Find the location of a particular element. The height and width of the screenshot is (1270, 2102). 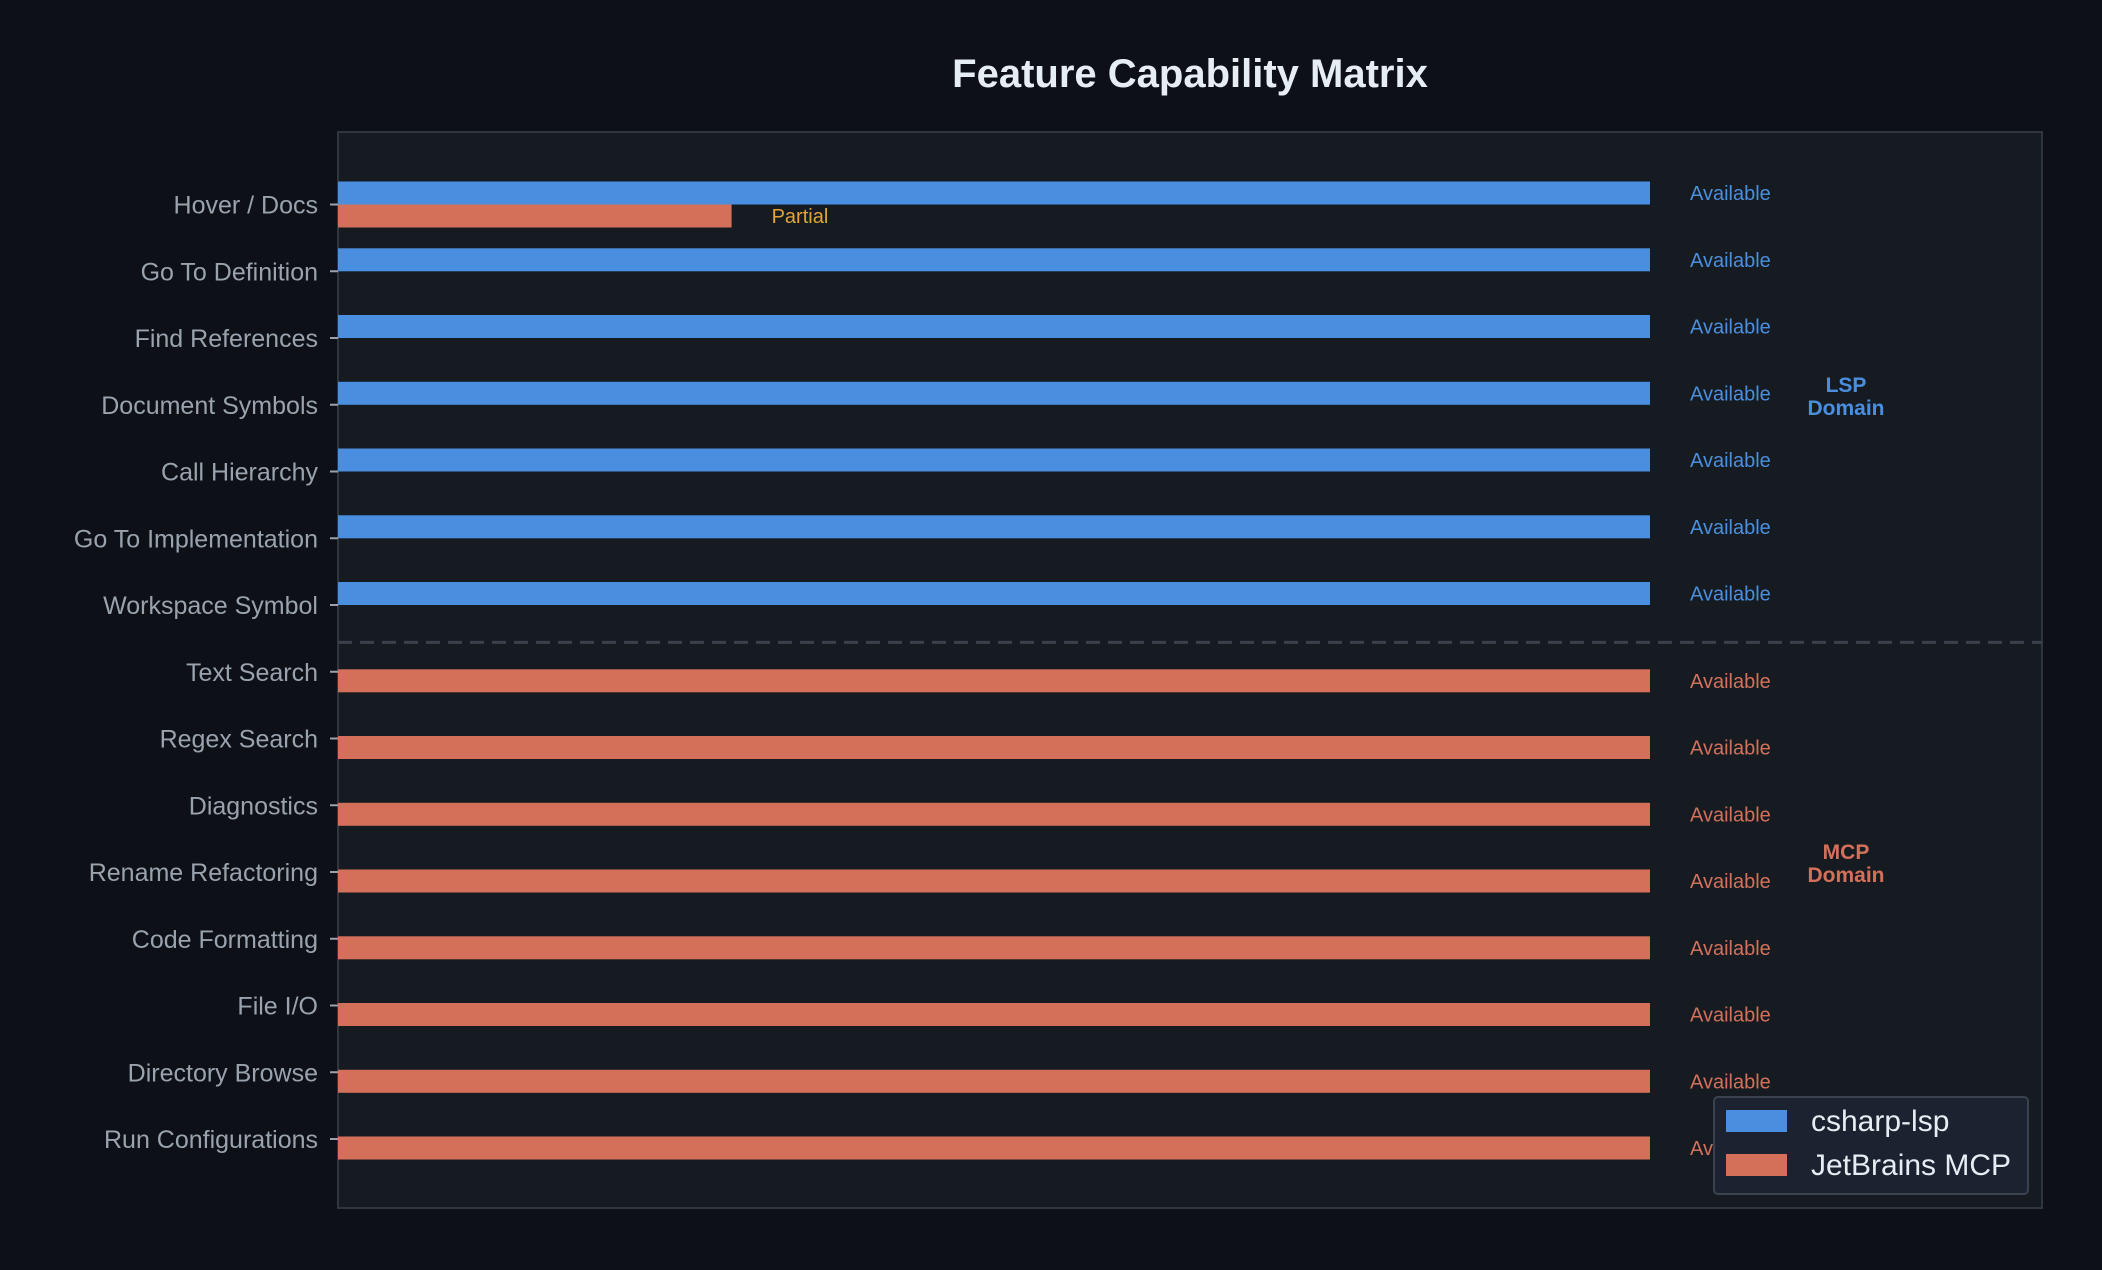

legend-label-jetbrains-mcp: JetBrains MCP is located at coordinates (1911, 1165).